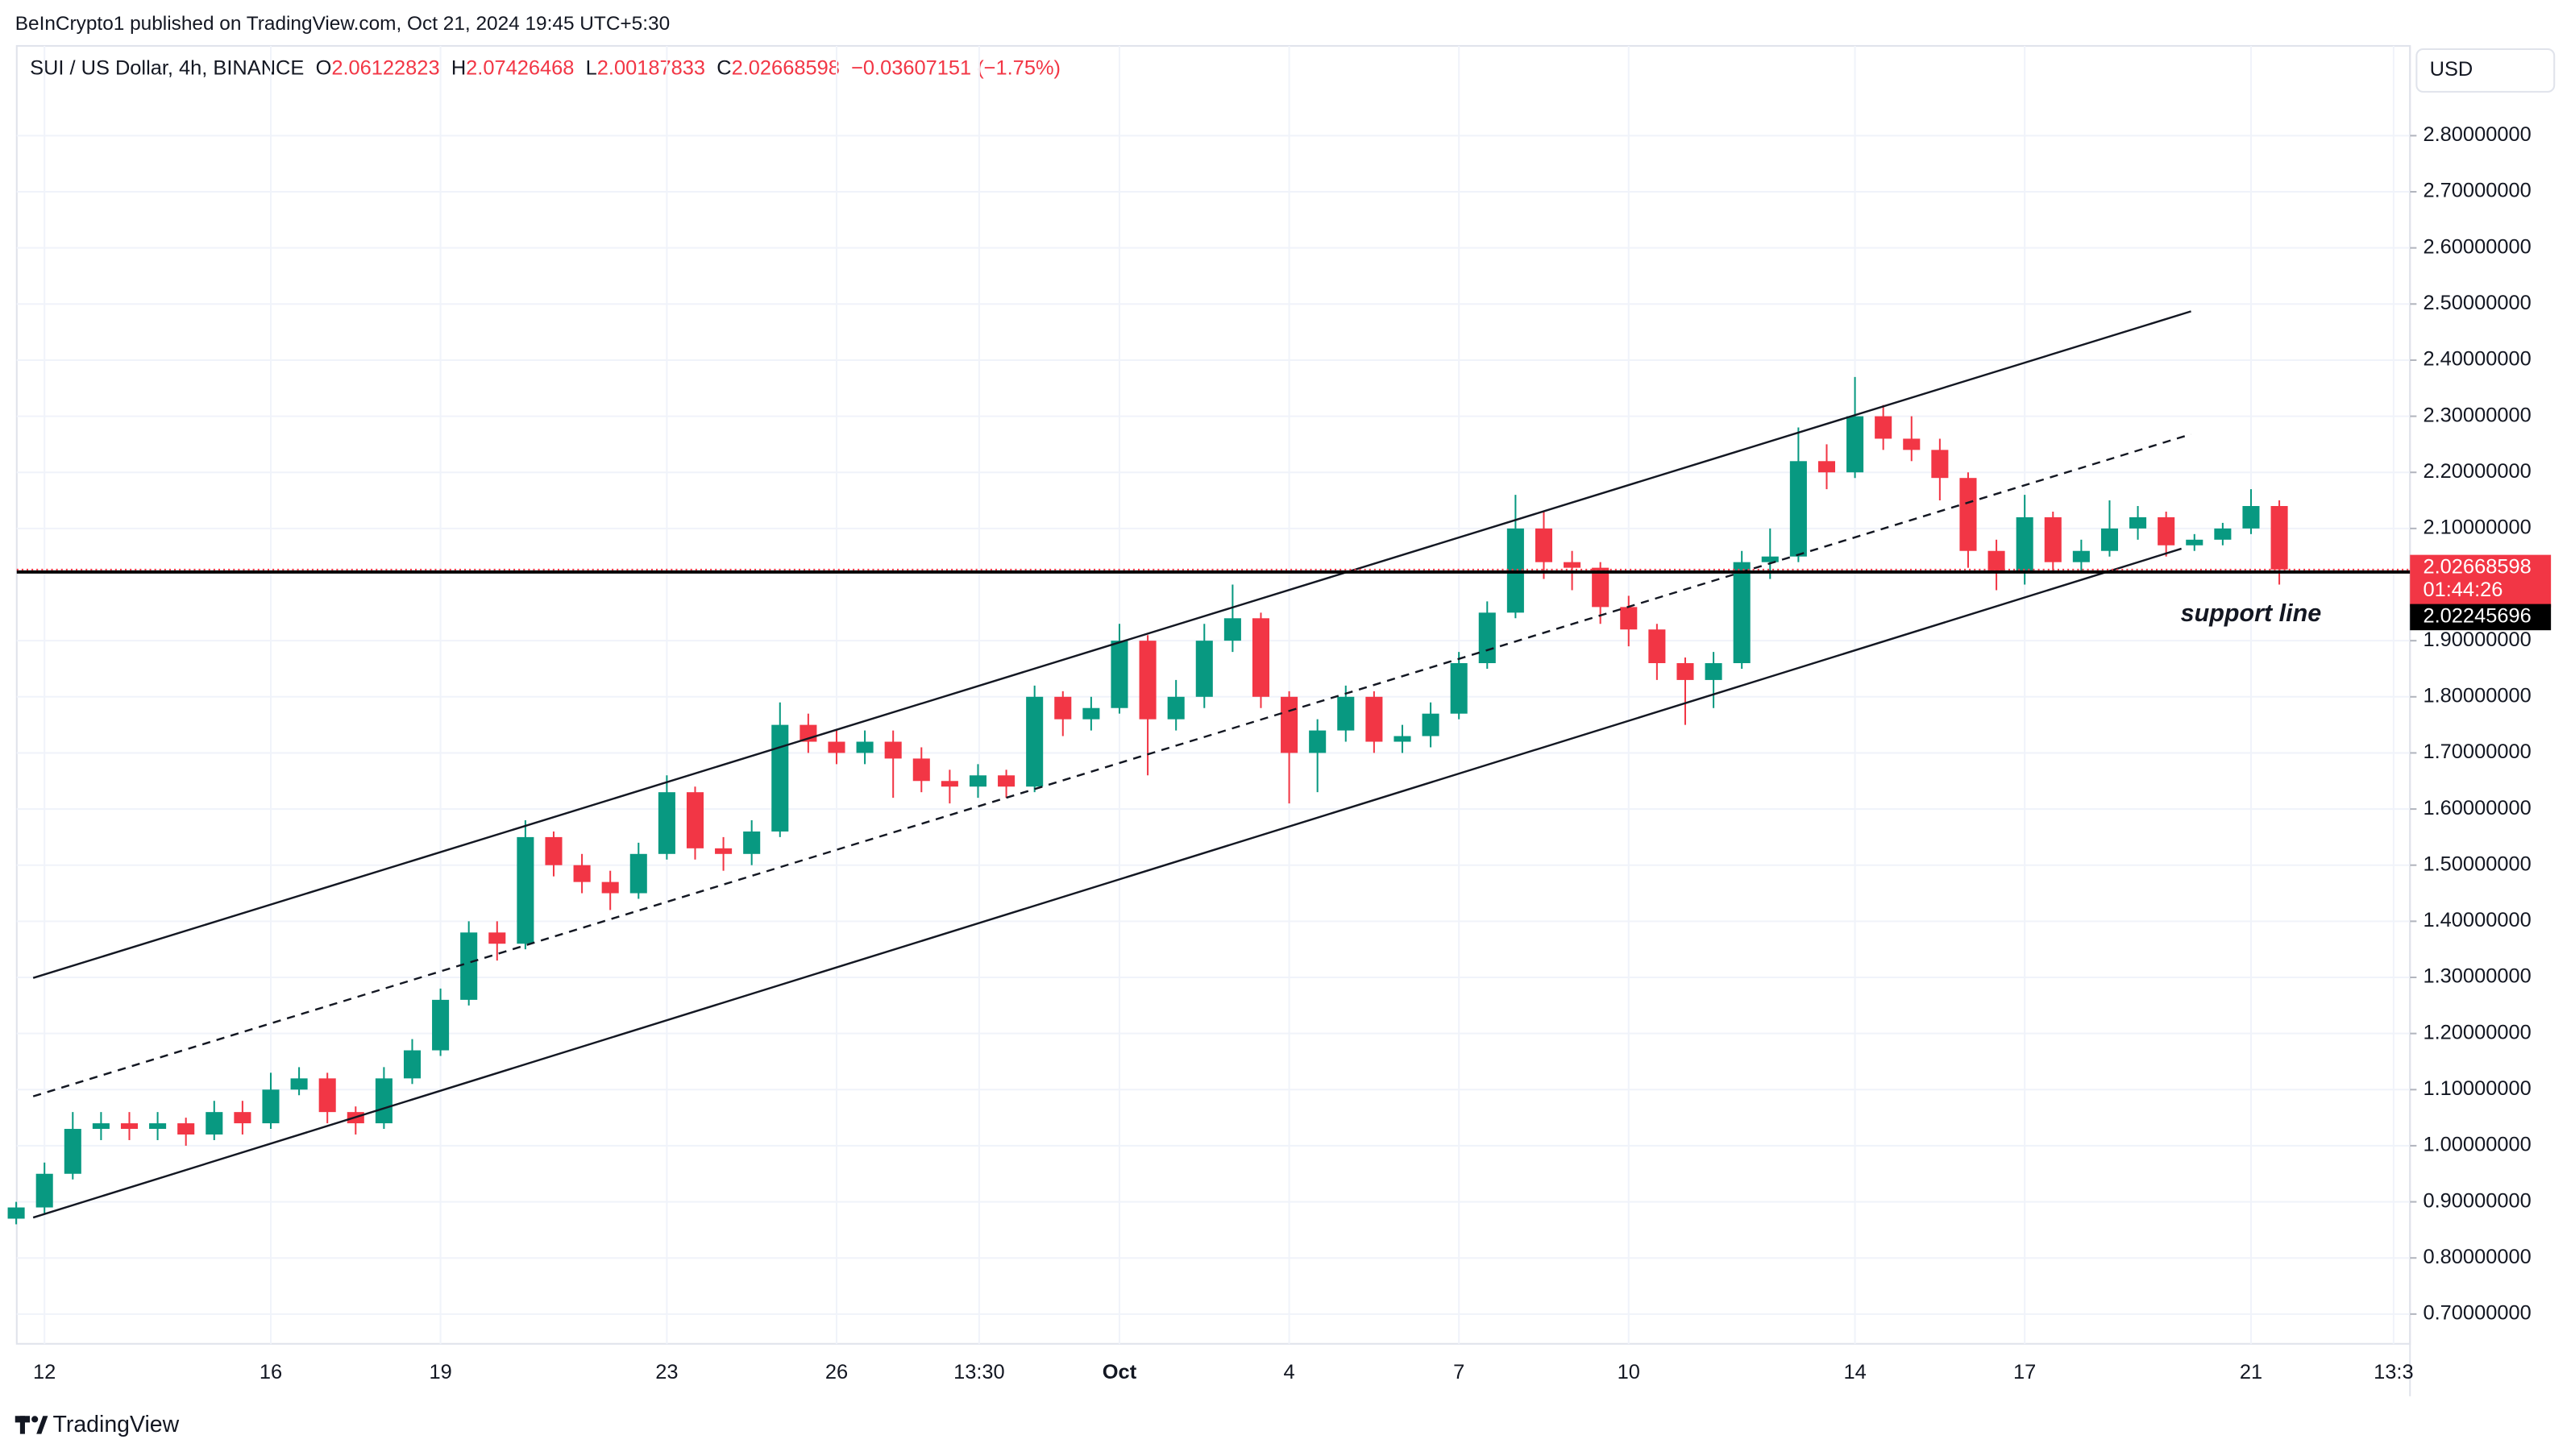 Image resolution: width=2571 pixels, height=1456 pixels. I want to click on y-tick-label: 2.60000000, so click(2477, 247).